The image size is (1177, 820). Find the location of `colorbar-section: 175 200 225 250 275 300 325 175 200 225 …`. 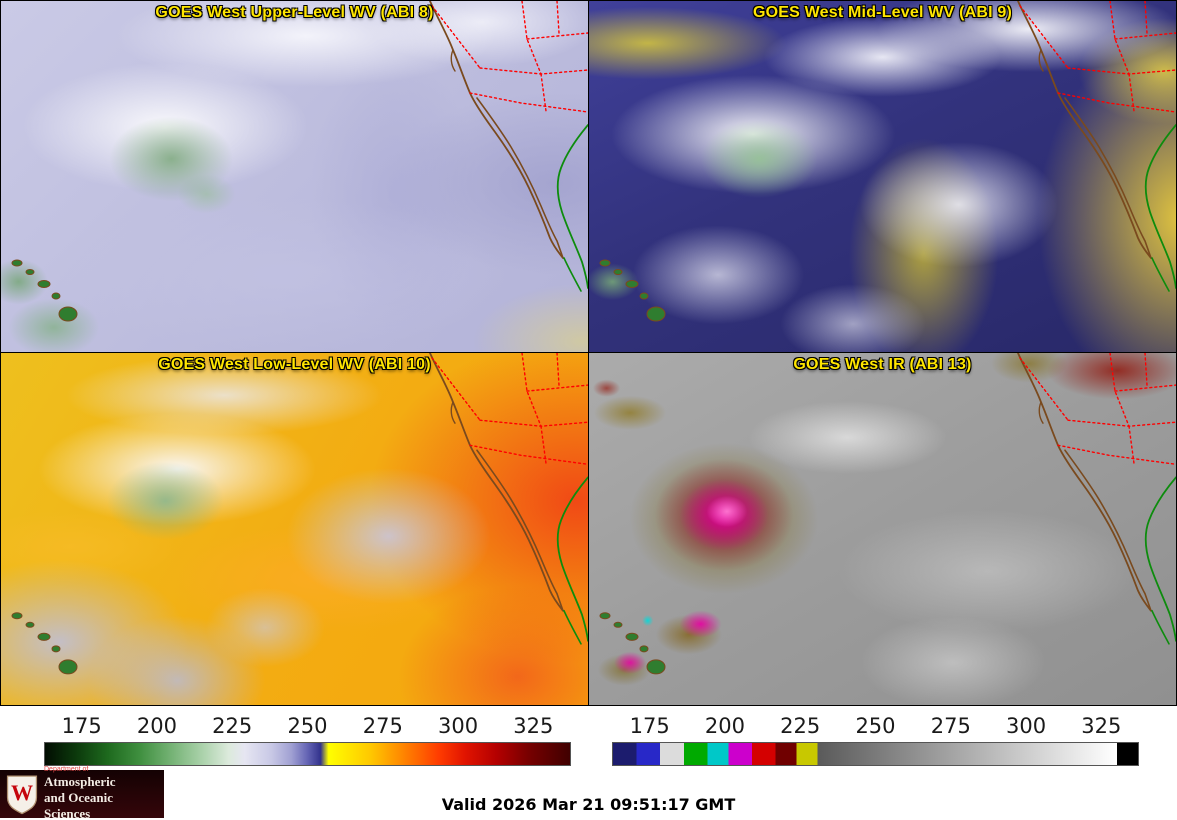

colorbar-section: 175 200 225 250 275 300 325 175 200 225 … is located at coordinates (588, 737).